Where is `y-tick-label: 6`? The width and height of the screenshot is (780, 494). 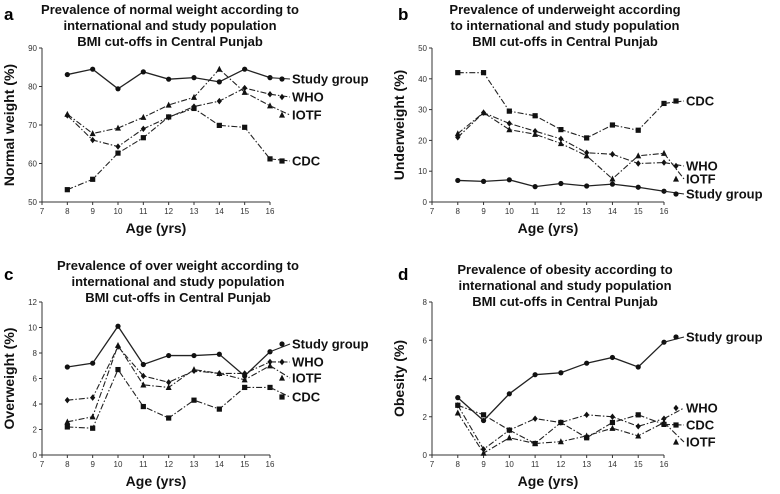
y-tick-label: 6 is located at coordinates (35, 379).